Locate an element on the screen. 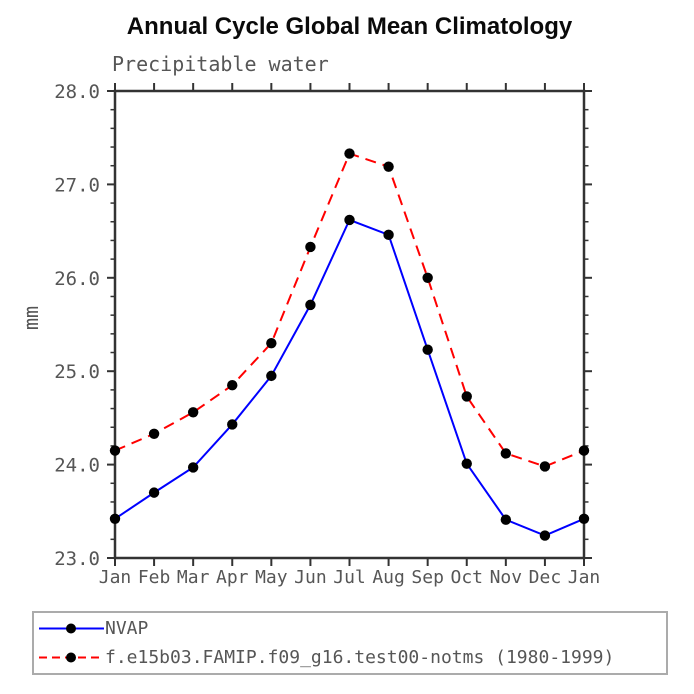 Image resolution: width=694 pixels, height=694 pixels. x-tick-label: Mar is located at coordinates (193, 577).